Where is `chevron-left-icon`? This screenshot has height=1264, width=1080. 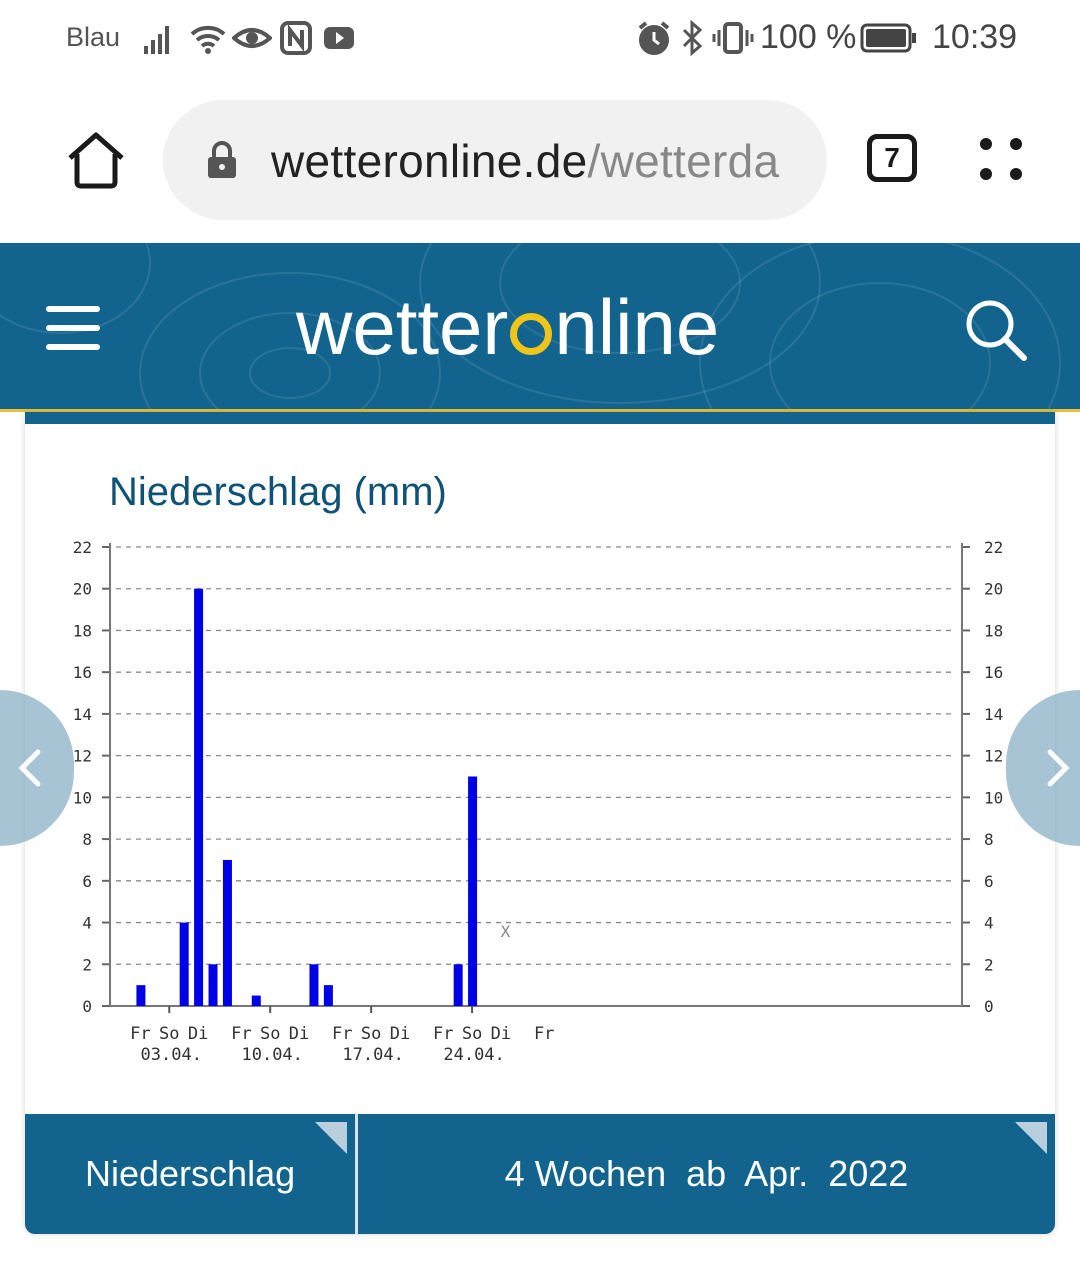 chevron-left-icon is located at coordinates (29, 768).